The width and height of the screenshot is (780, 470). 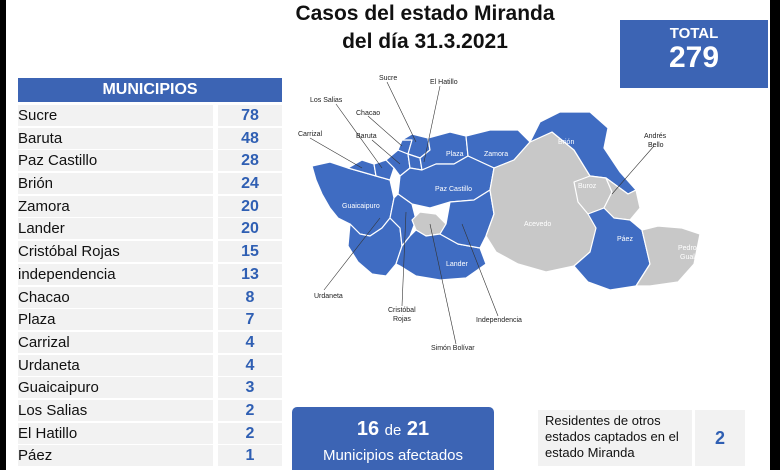 What do you see at coordinates (612, 436) in the screenshot?
I see `residents-text-line-2: estados captados en el` at bounding box center [612, 436].